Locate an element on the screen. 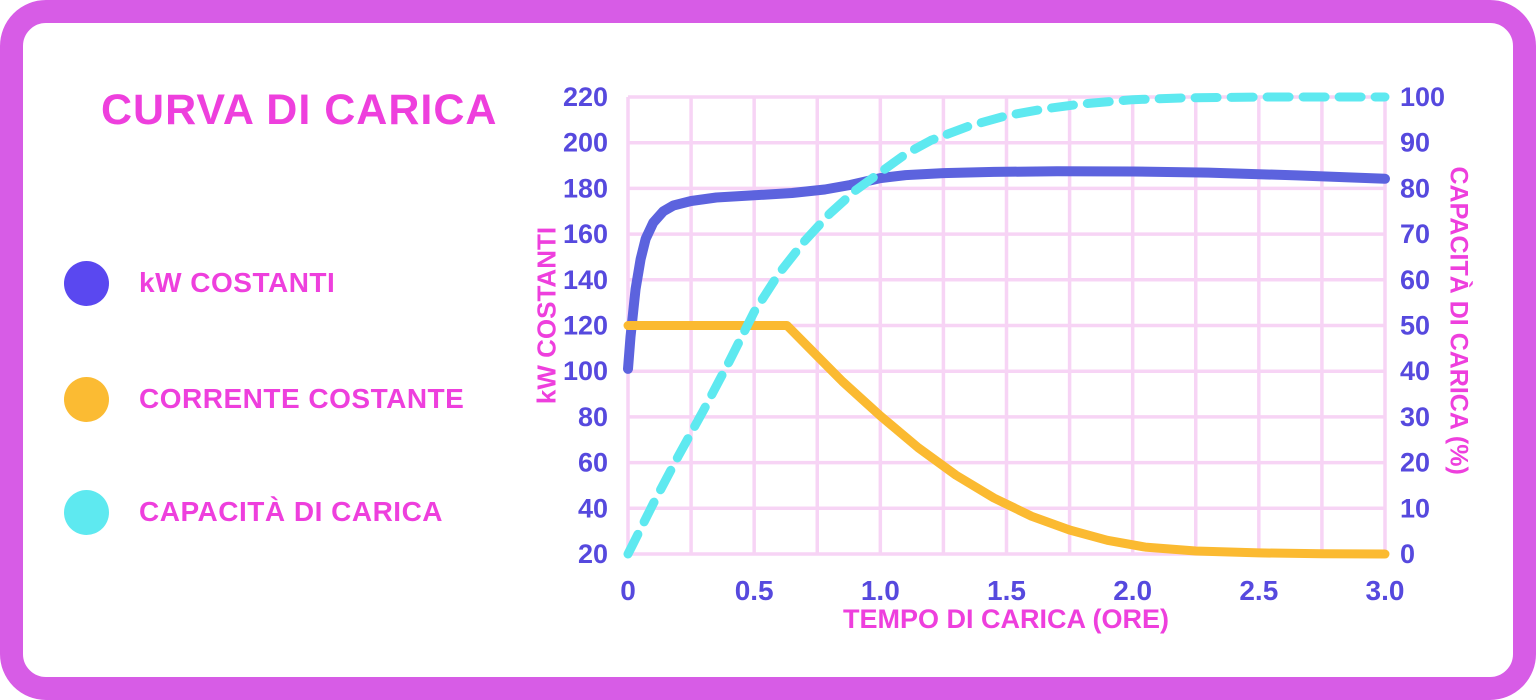  y-right-tick-label: 20 is located at coordinates (1415, 463).